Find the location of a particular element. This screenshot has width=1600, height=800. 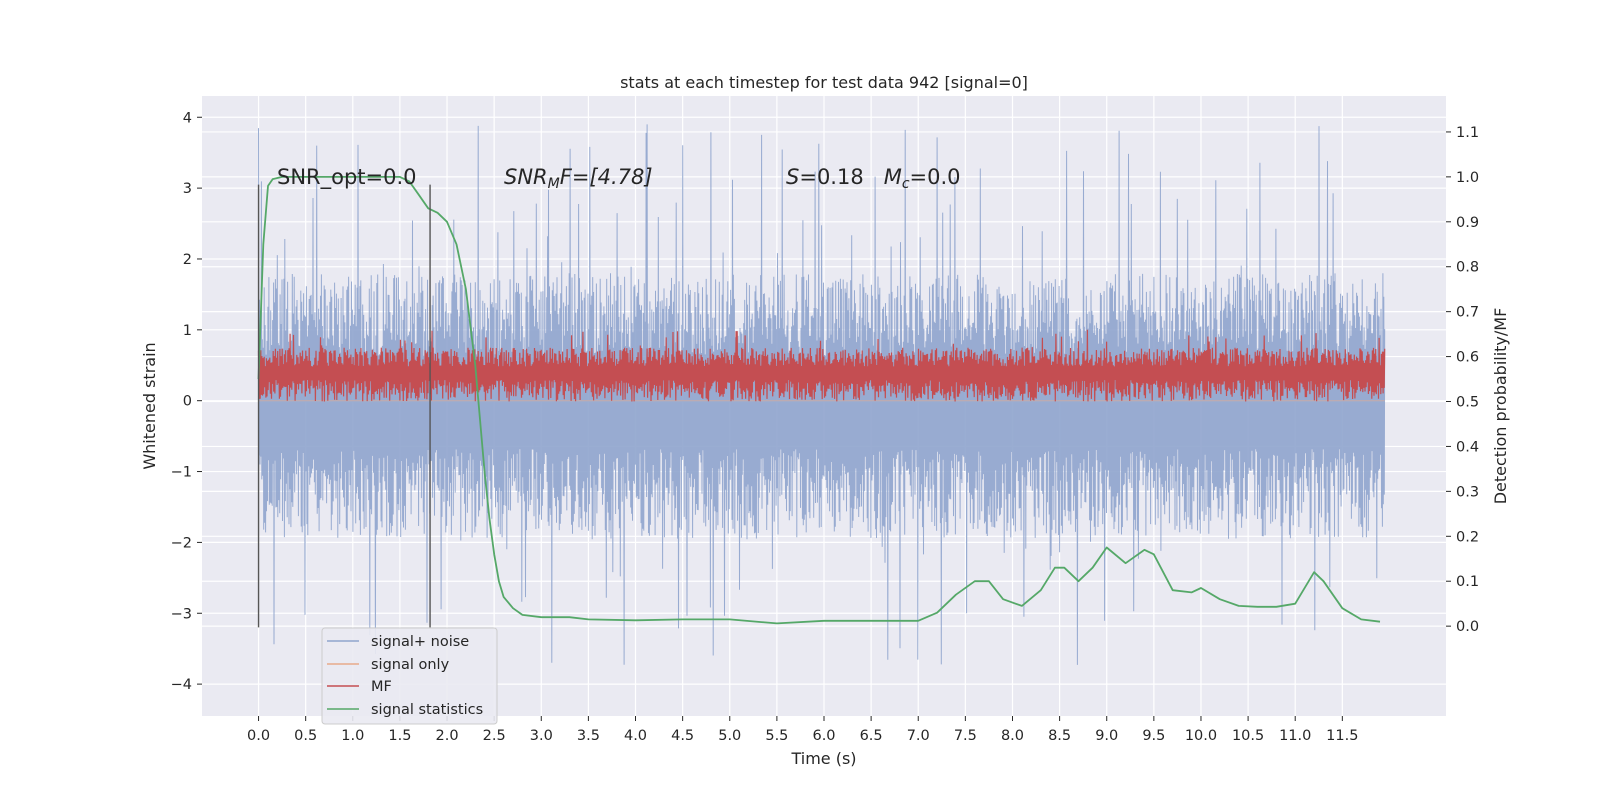

x-tick-label: 2.0 is located at coordinates (446, 736).